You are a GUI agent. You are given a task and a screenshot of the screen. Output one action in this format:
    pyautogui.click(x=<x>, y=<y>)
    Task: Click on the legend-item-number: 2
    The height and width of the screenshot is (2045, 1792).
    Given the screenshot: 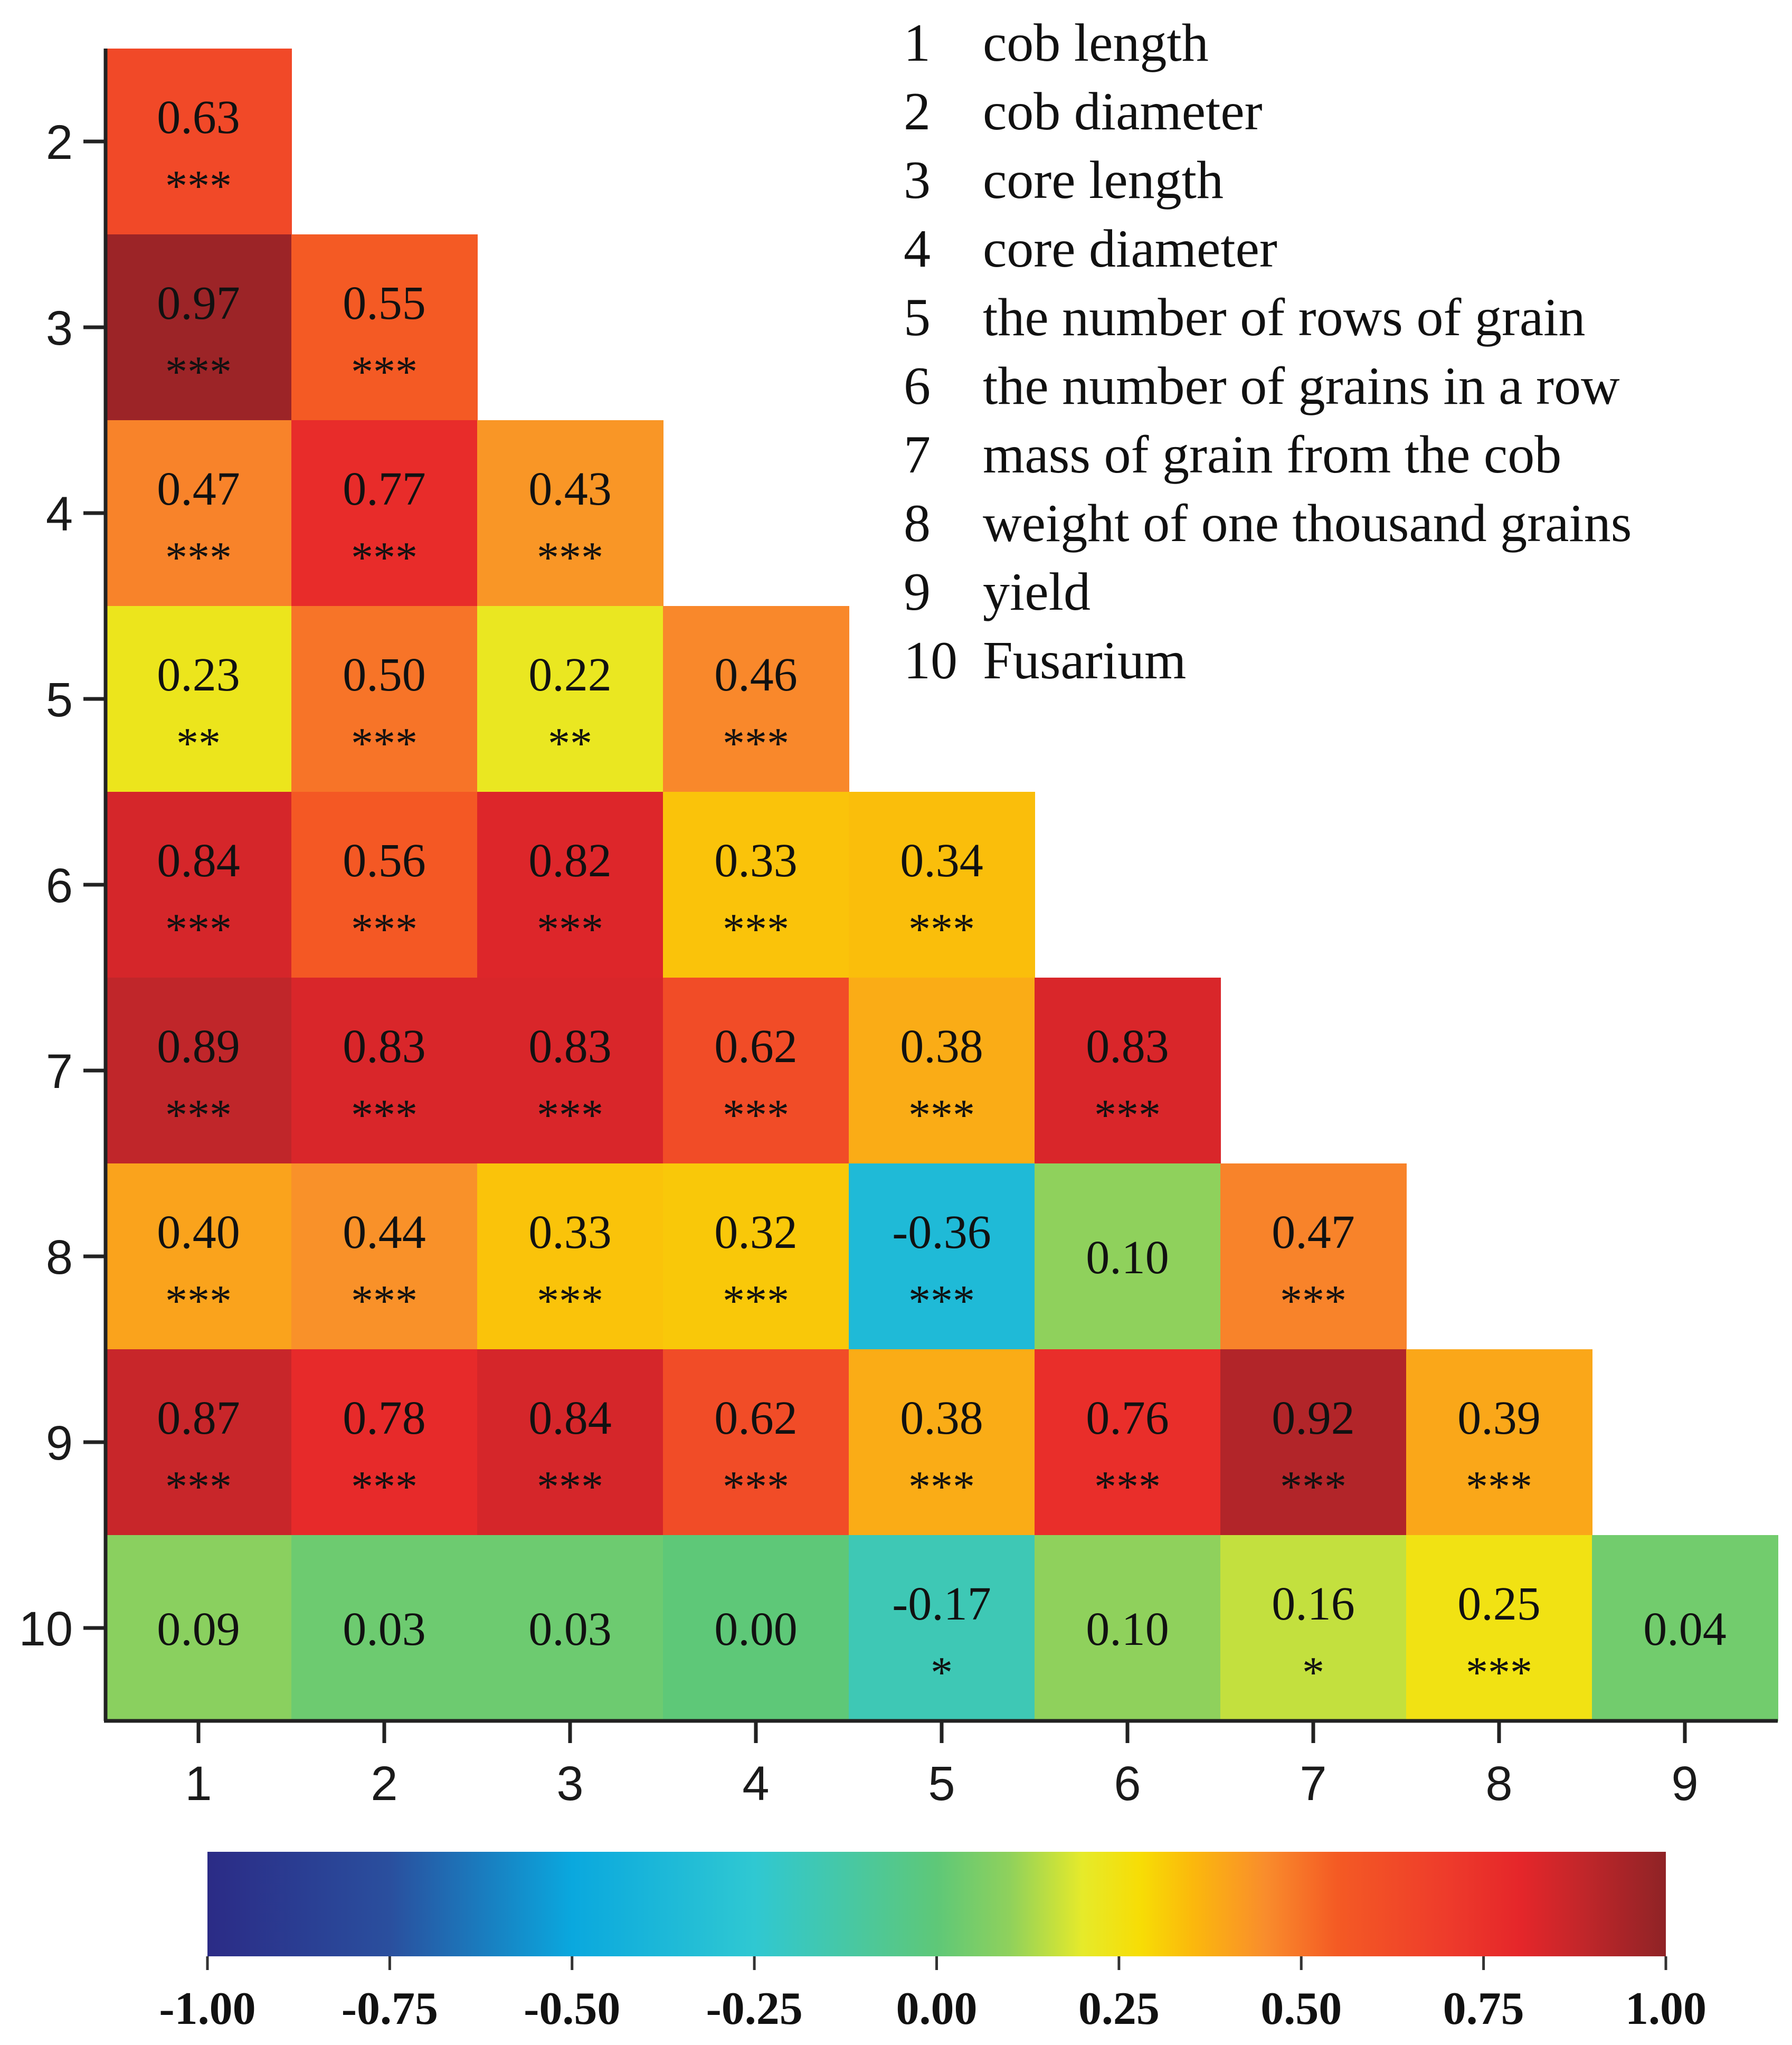 What is the action you would take?
    pyautogui.click(x=917, y=112)
    